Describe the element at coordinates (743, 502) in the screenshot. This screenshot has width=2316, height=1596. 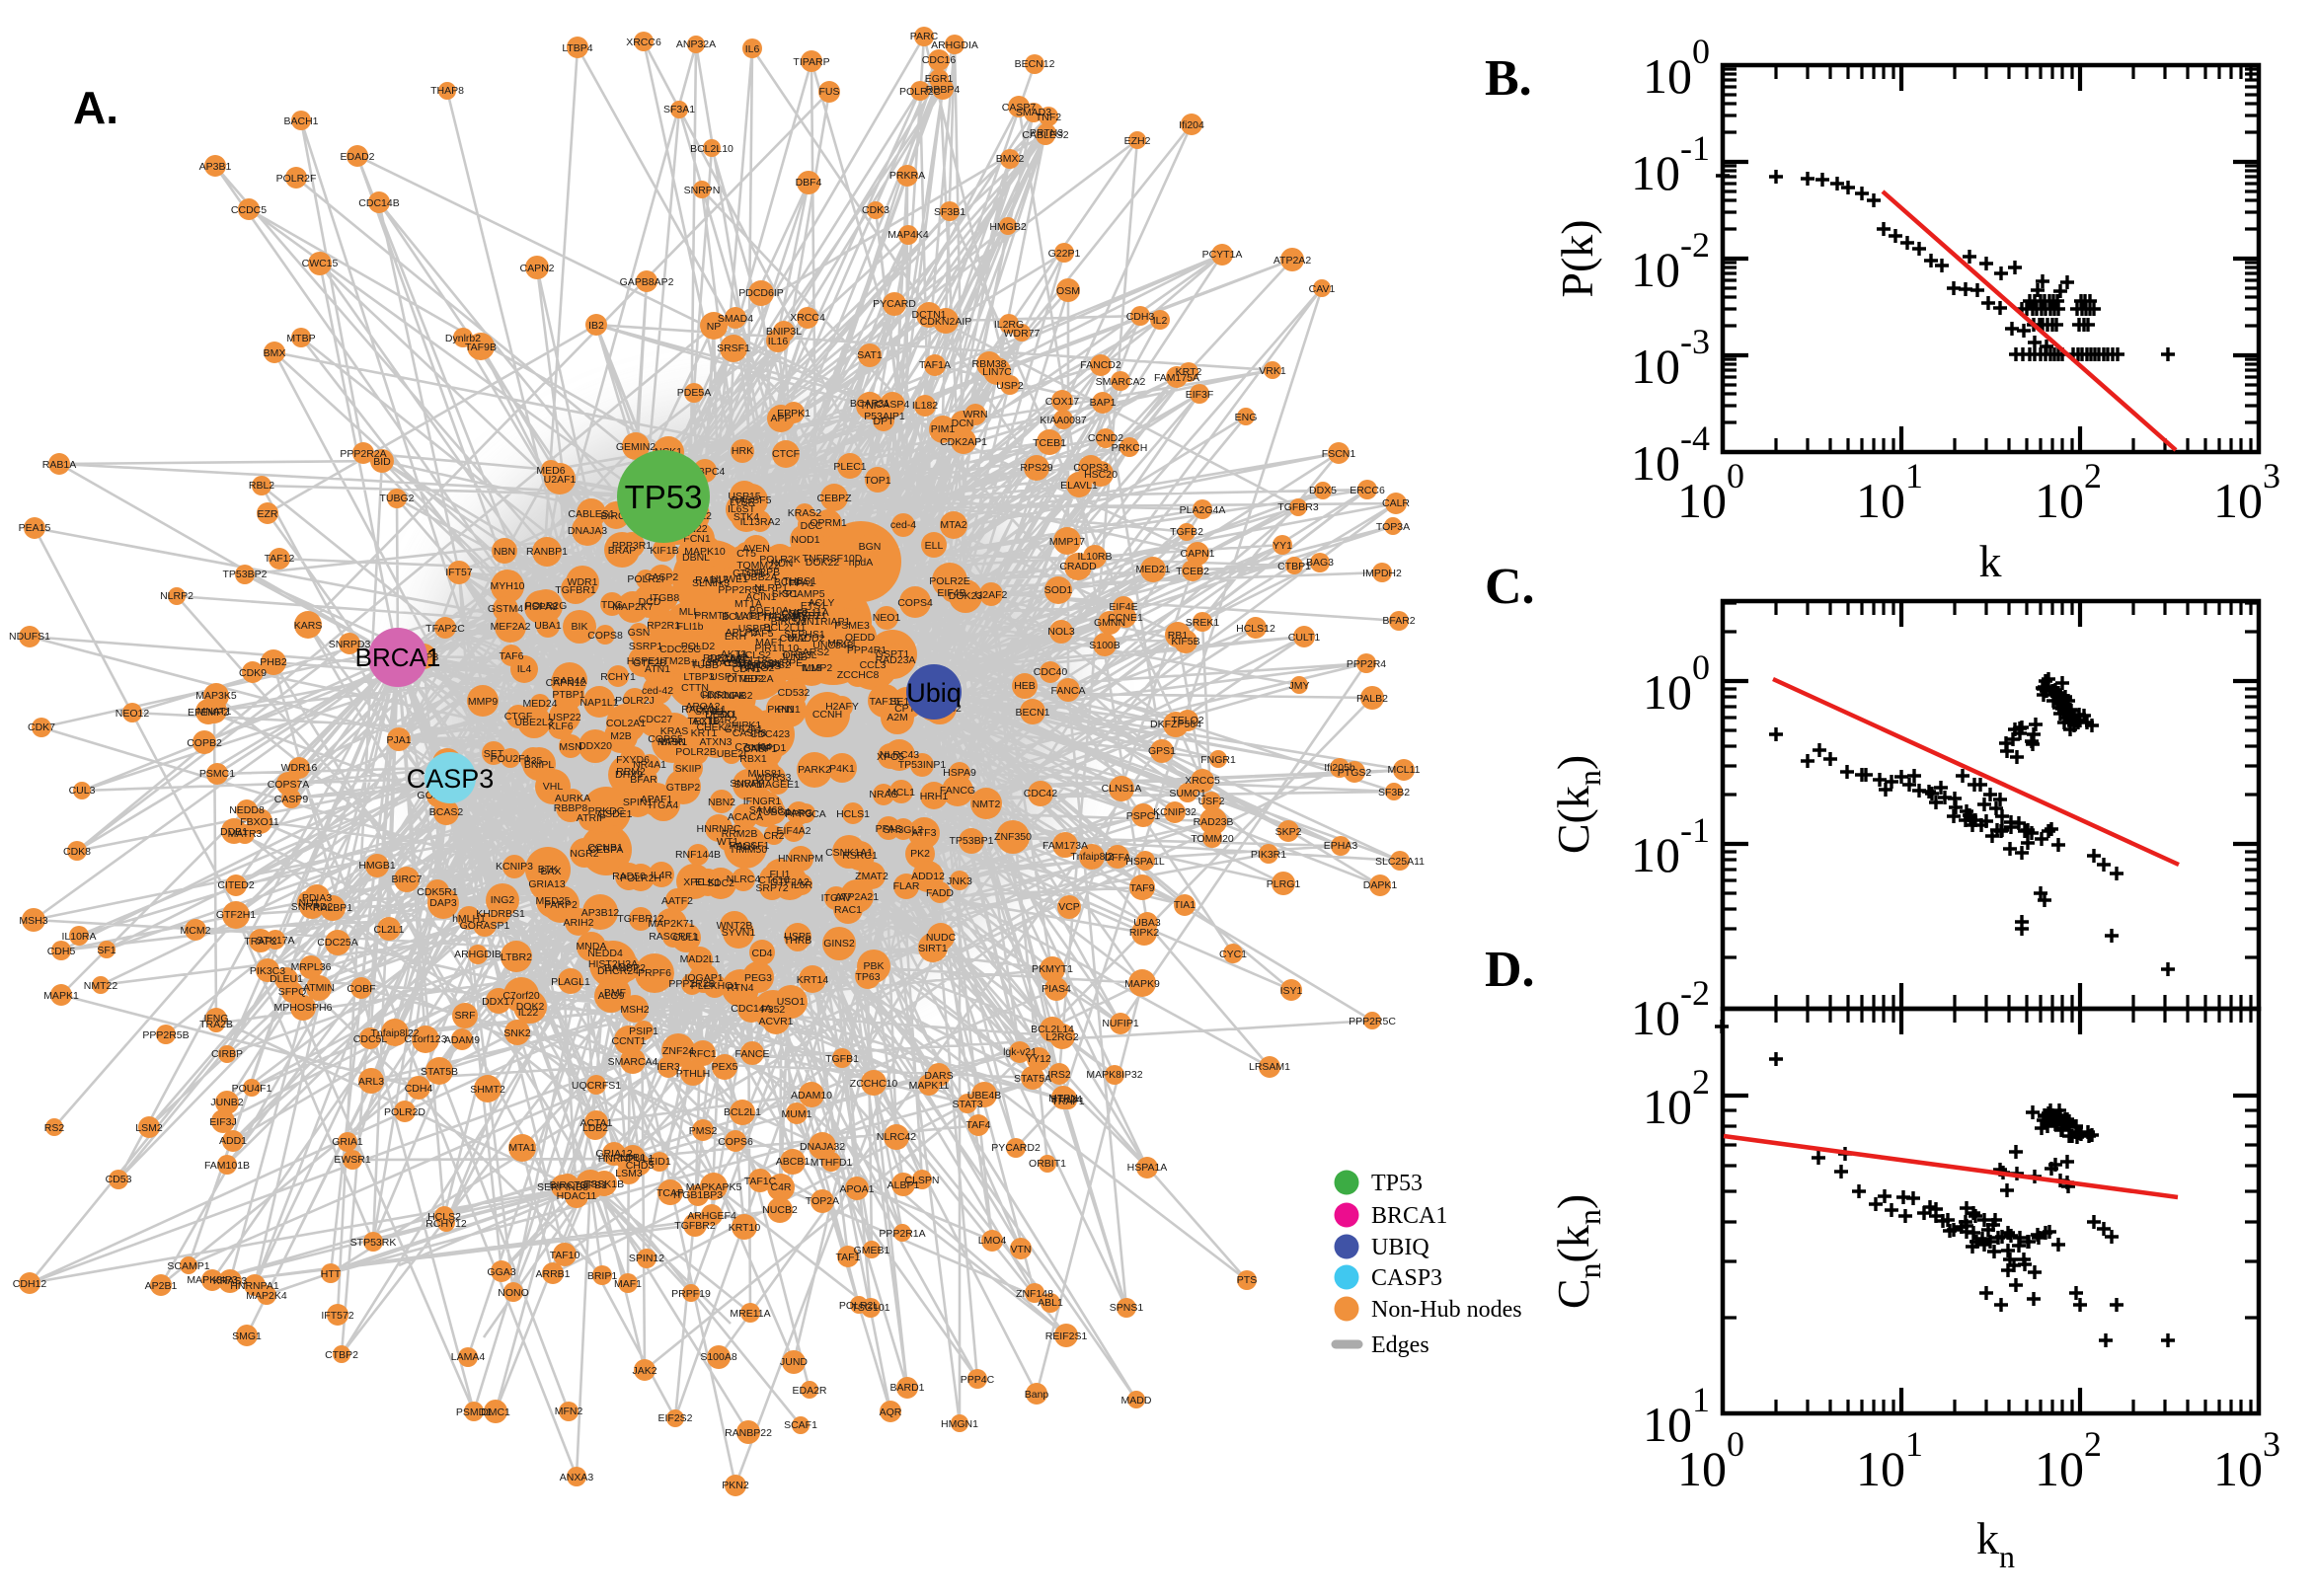
I see `svg-text: LTBR` at that location.